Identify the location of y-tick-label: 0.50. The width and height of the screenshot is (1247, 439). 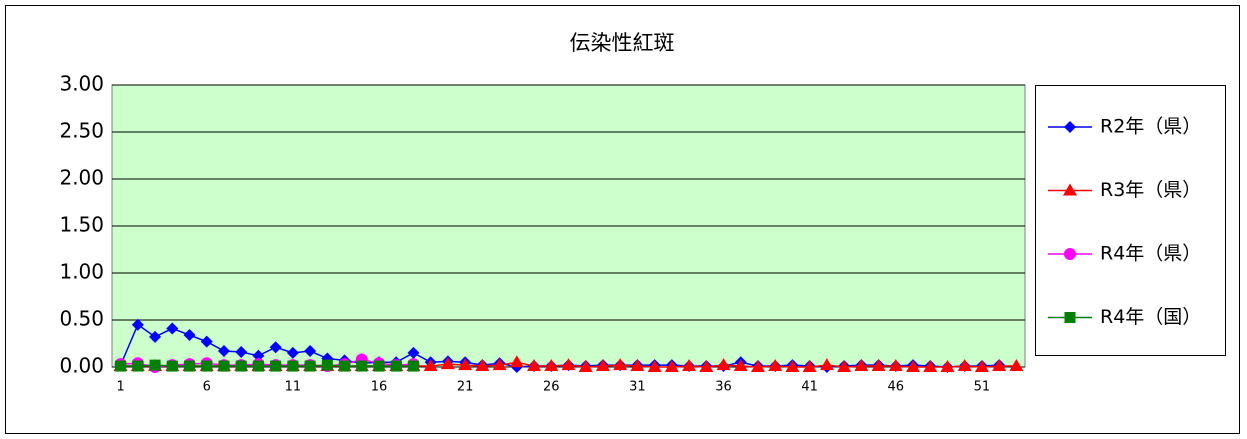
(81, 319).